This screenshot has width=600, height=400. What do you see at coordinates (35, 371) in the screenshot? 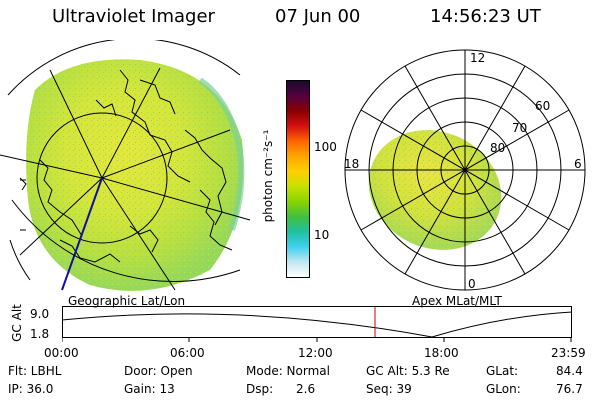
I see `filter-info: Flt: LBHL` at bounding box center [35, 371].